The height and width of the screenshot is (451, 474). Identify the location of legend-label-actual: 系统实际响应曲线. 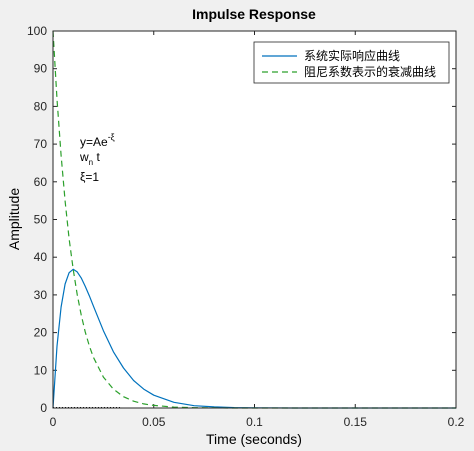
(352, 55).